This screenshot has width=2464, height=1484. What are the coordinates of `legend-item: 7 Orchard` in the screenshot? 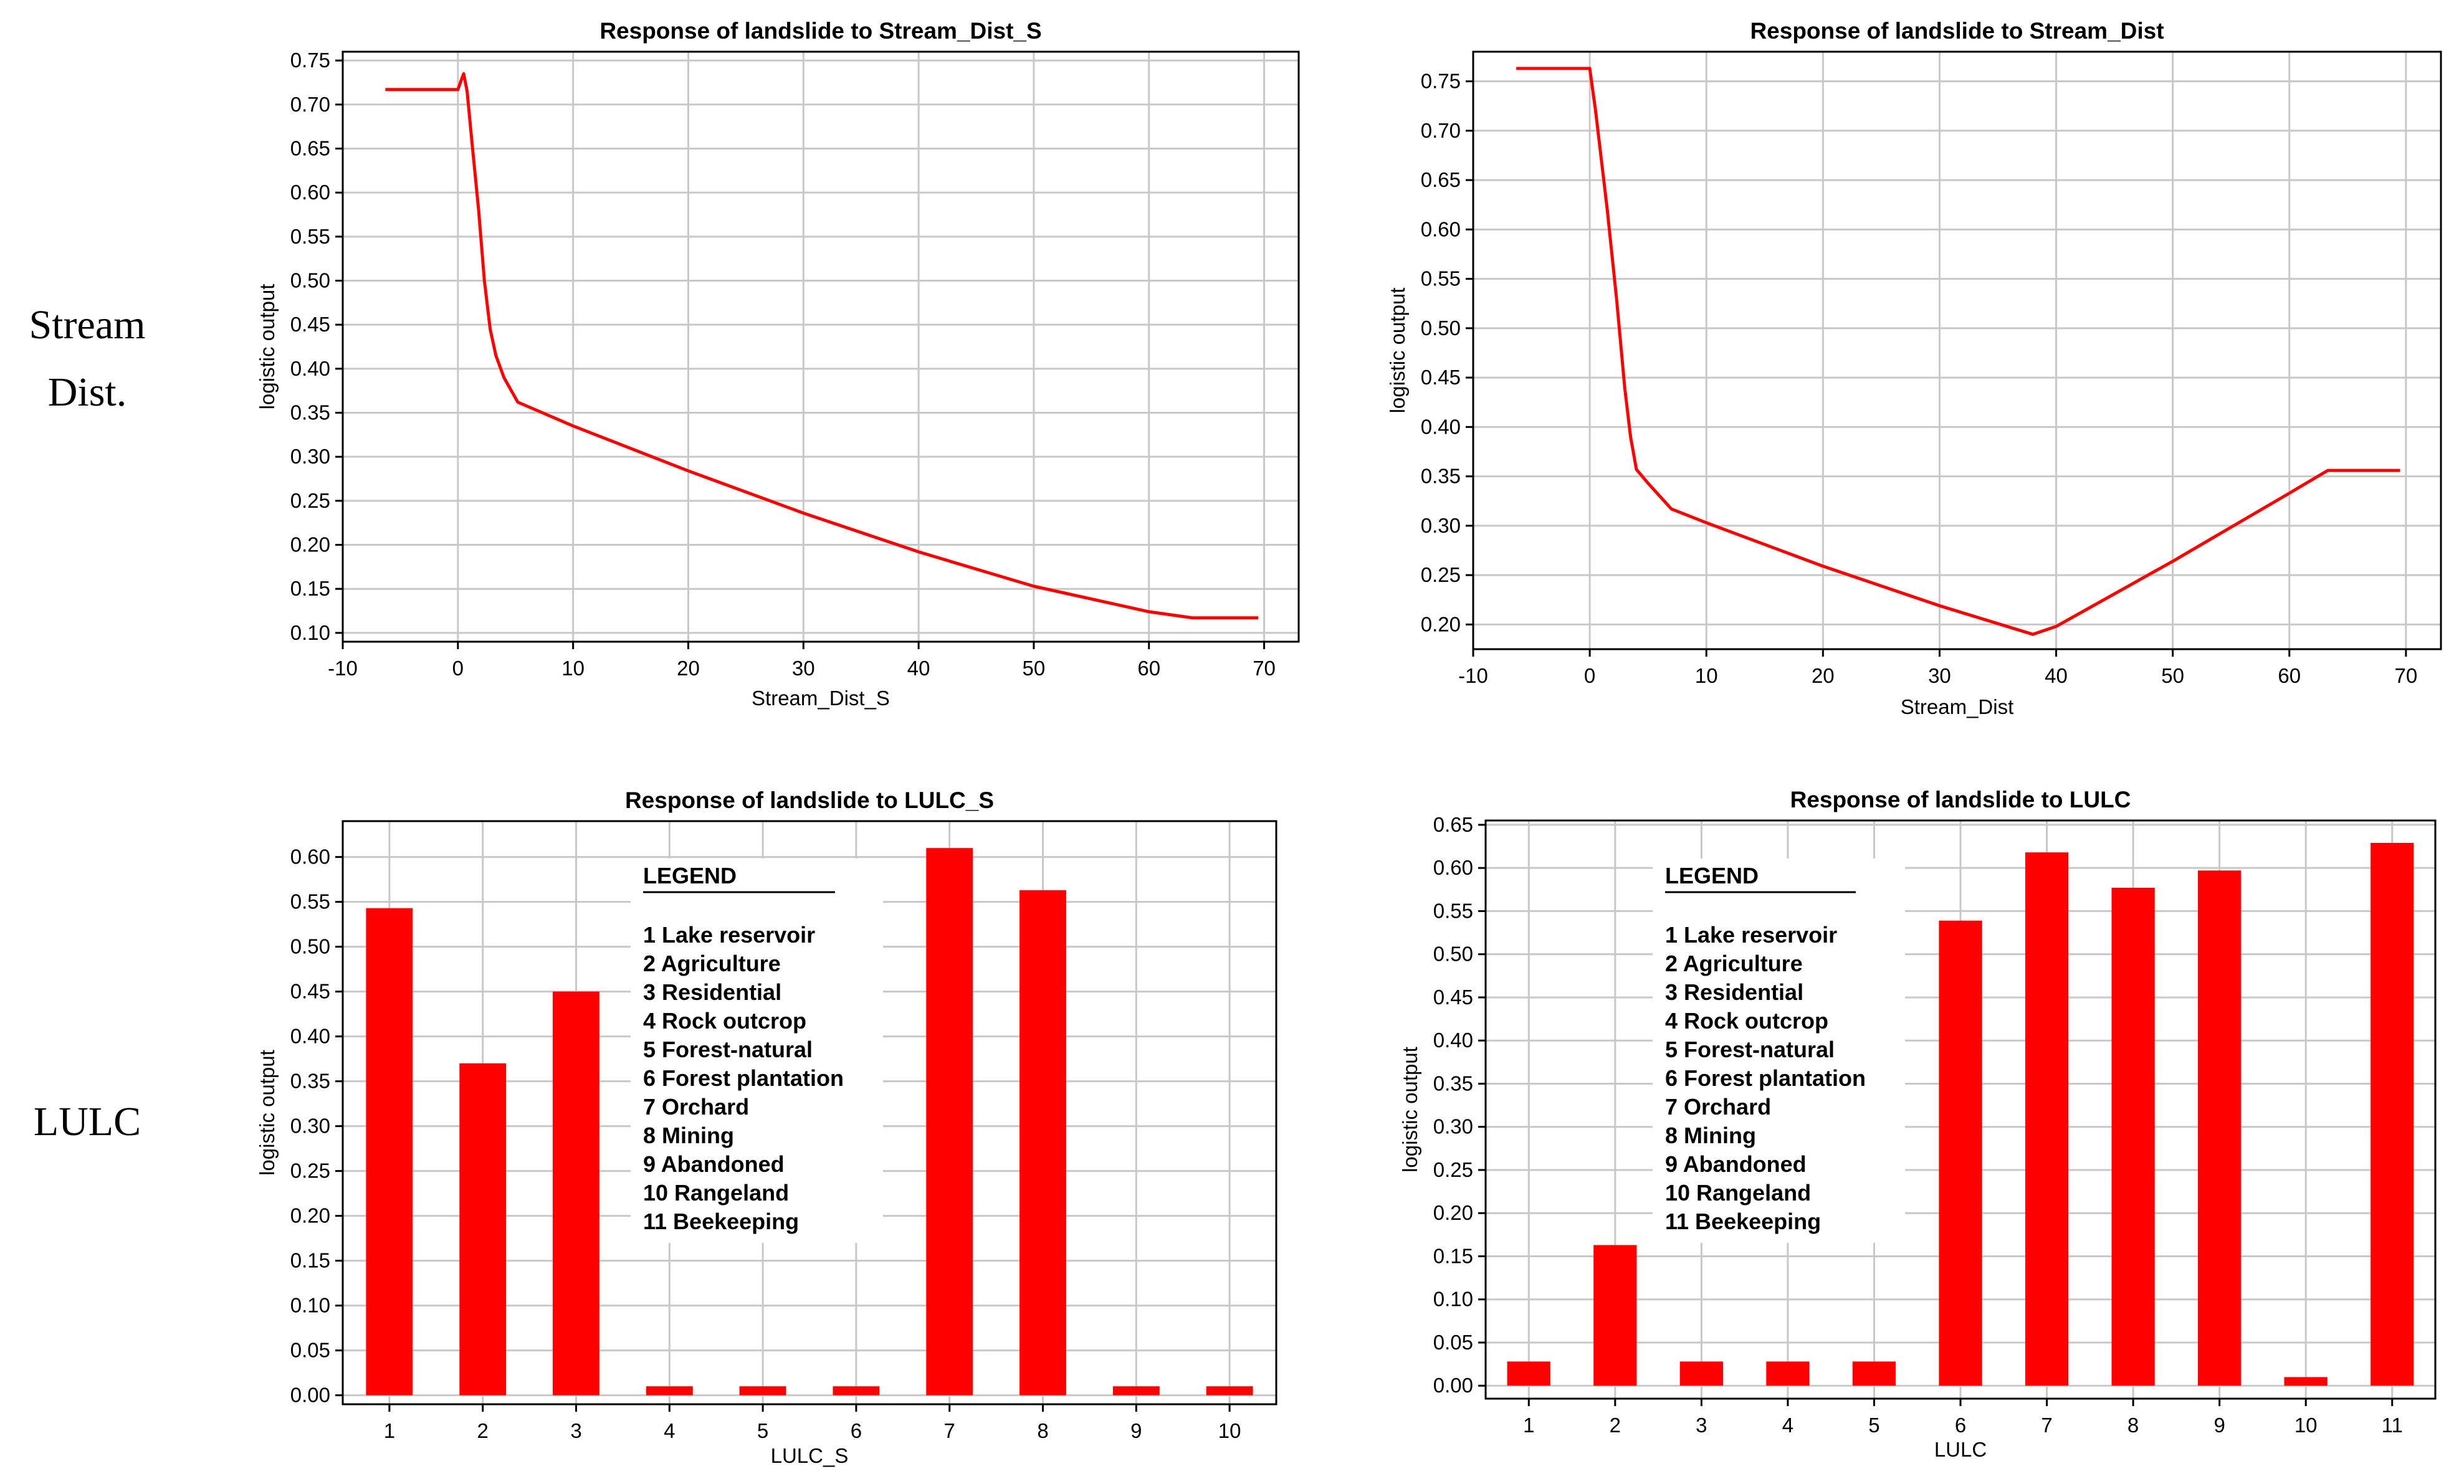 It's located at (696, 1107).